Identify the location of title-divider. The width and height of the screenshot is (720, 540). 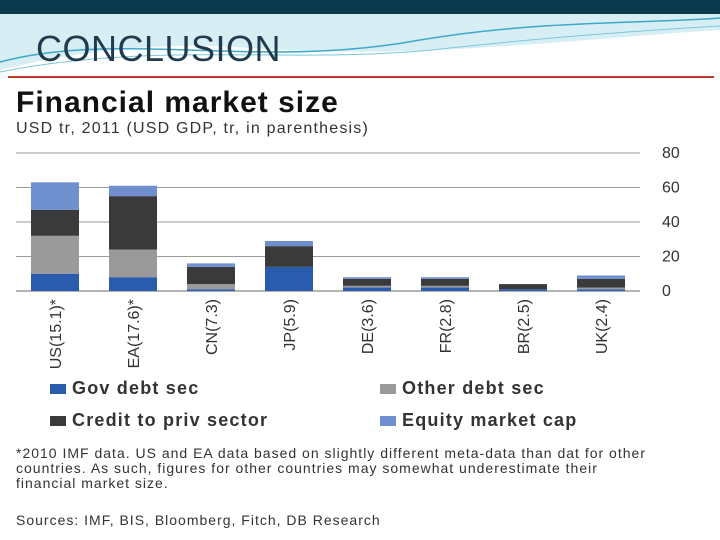
(361, 77).